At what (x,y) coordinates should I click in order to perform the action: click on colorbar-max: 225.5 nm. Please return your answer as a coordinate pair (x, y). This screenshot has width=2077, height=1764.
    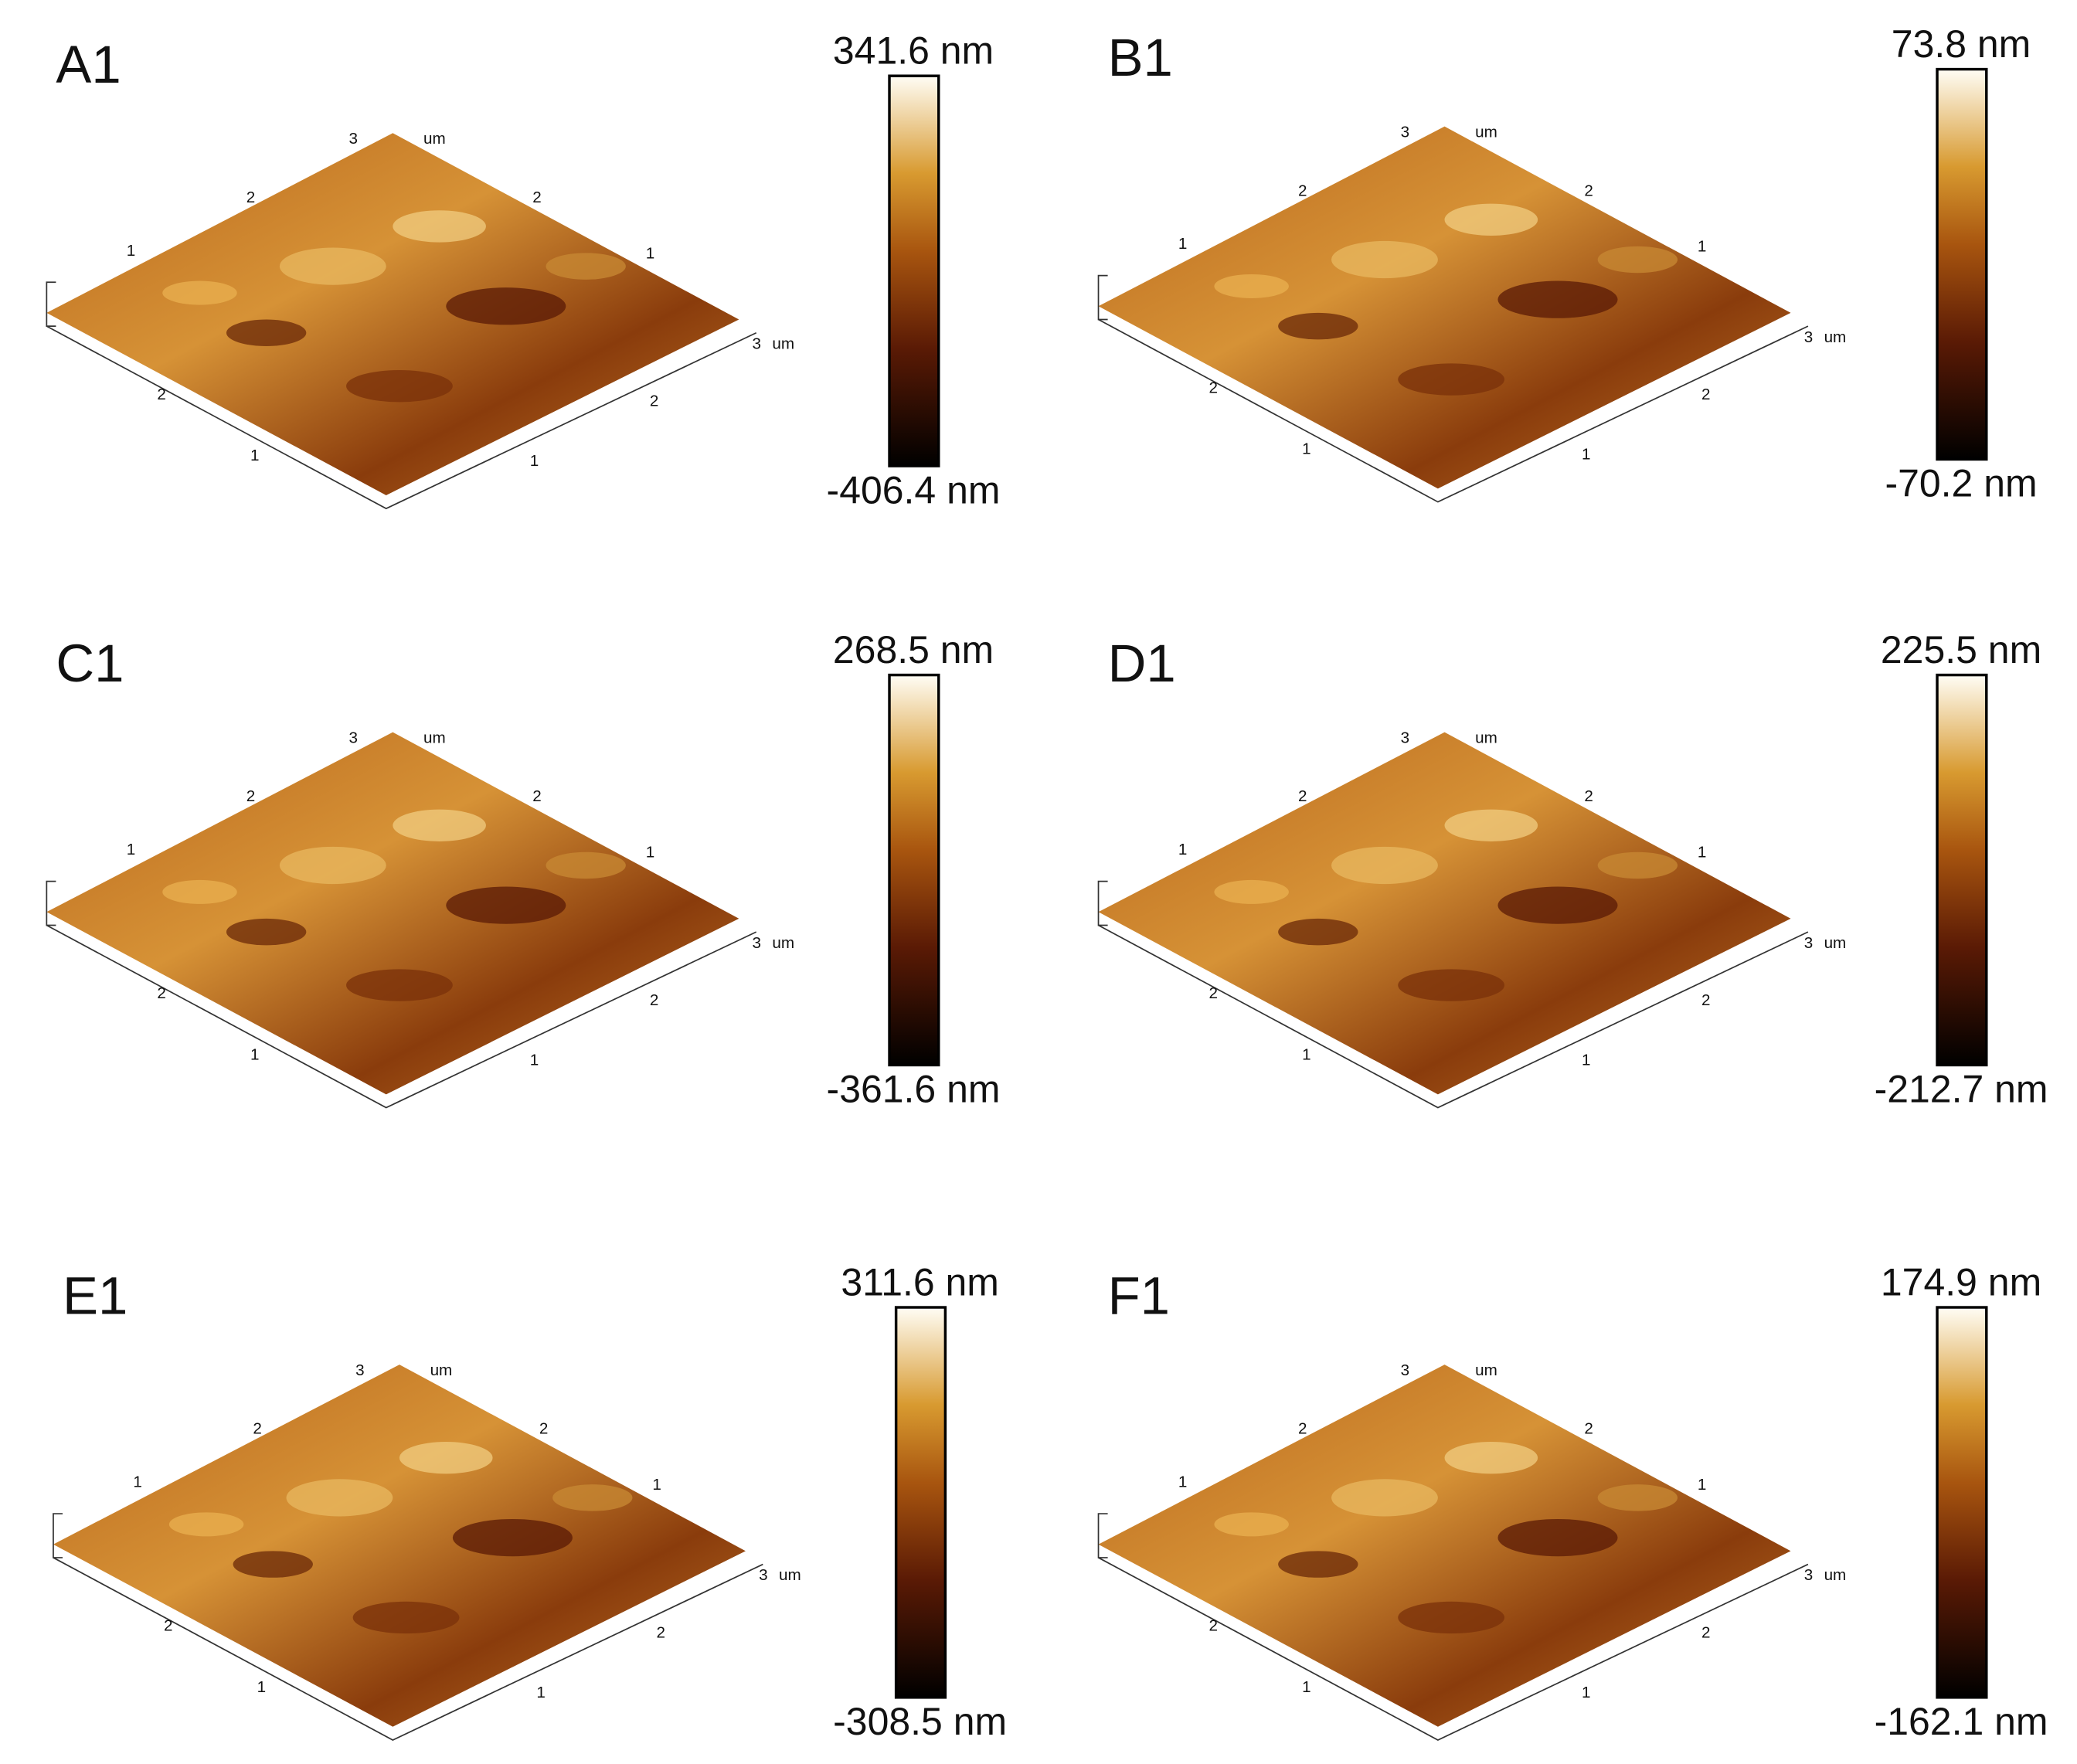
    Looking at the image, I should click on (1961, 649).